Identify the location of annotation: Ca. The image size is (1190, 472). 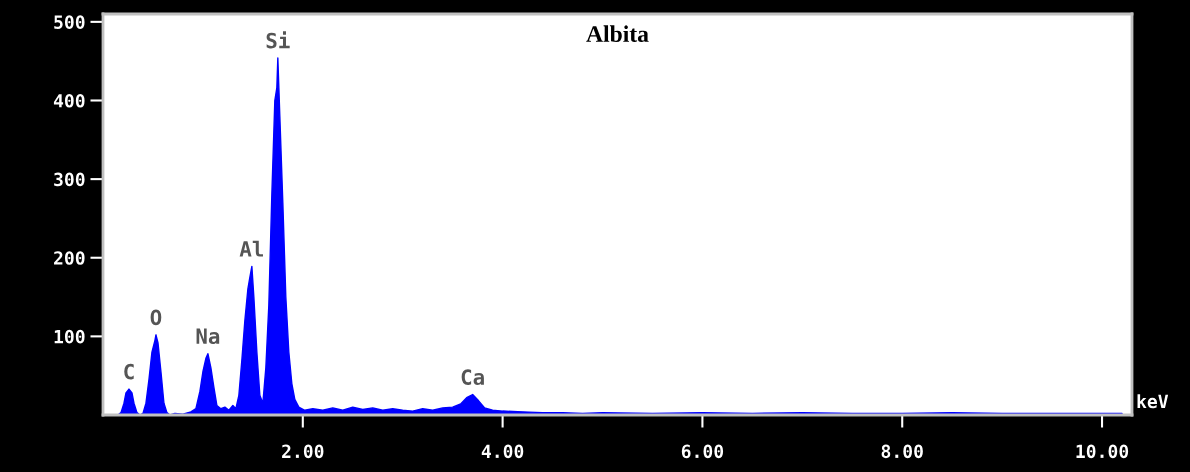
(472, 377).